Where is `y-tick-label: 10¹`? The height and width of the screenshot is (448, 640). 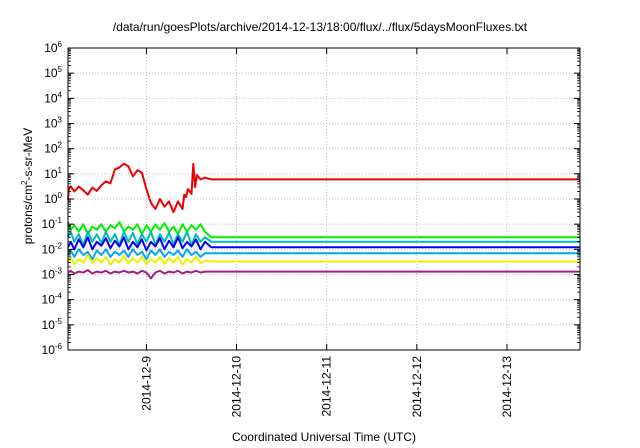 y-tick-label: 10¹ is located at coordinates (53, 173).